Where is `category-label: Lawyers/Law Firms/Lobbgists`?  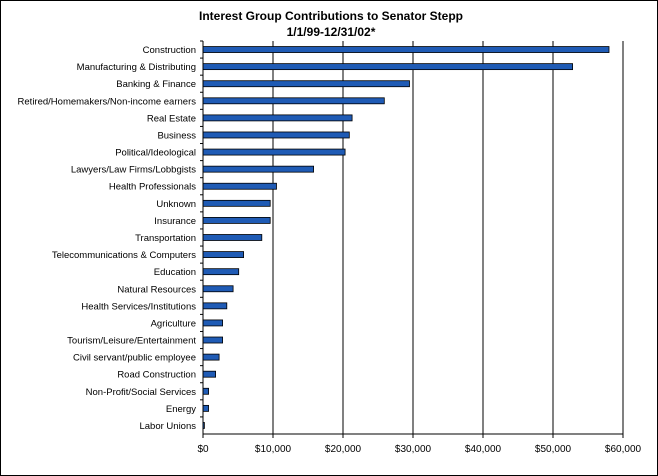 category-label: Lawyers/Law Firms/Lobbgists is located at coordinates (133, 170).